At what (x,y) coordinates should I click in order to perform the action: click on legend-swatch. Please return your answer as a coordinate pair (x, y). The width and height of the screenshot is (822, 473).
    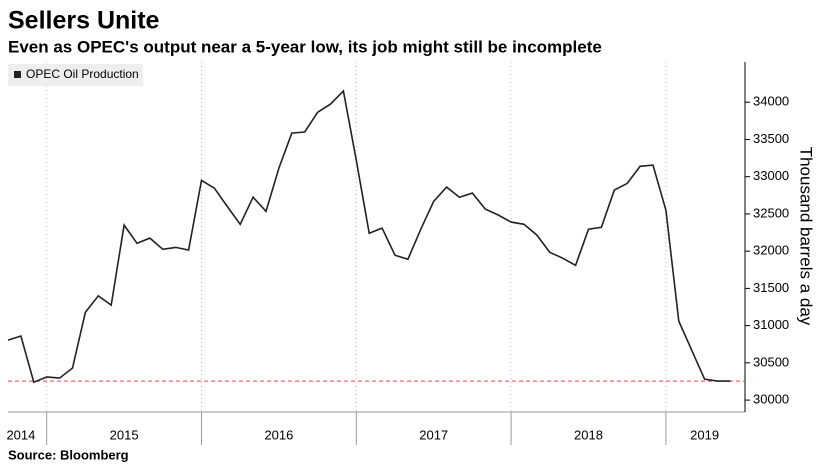
    Looking at the image, I should click on (17, 74).